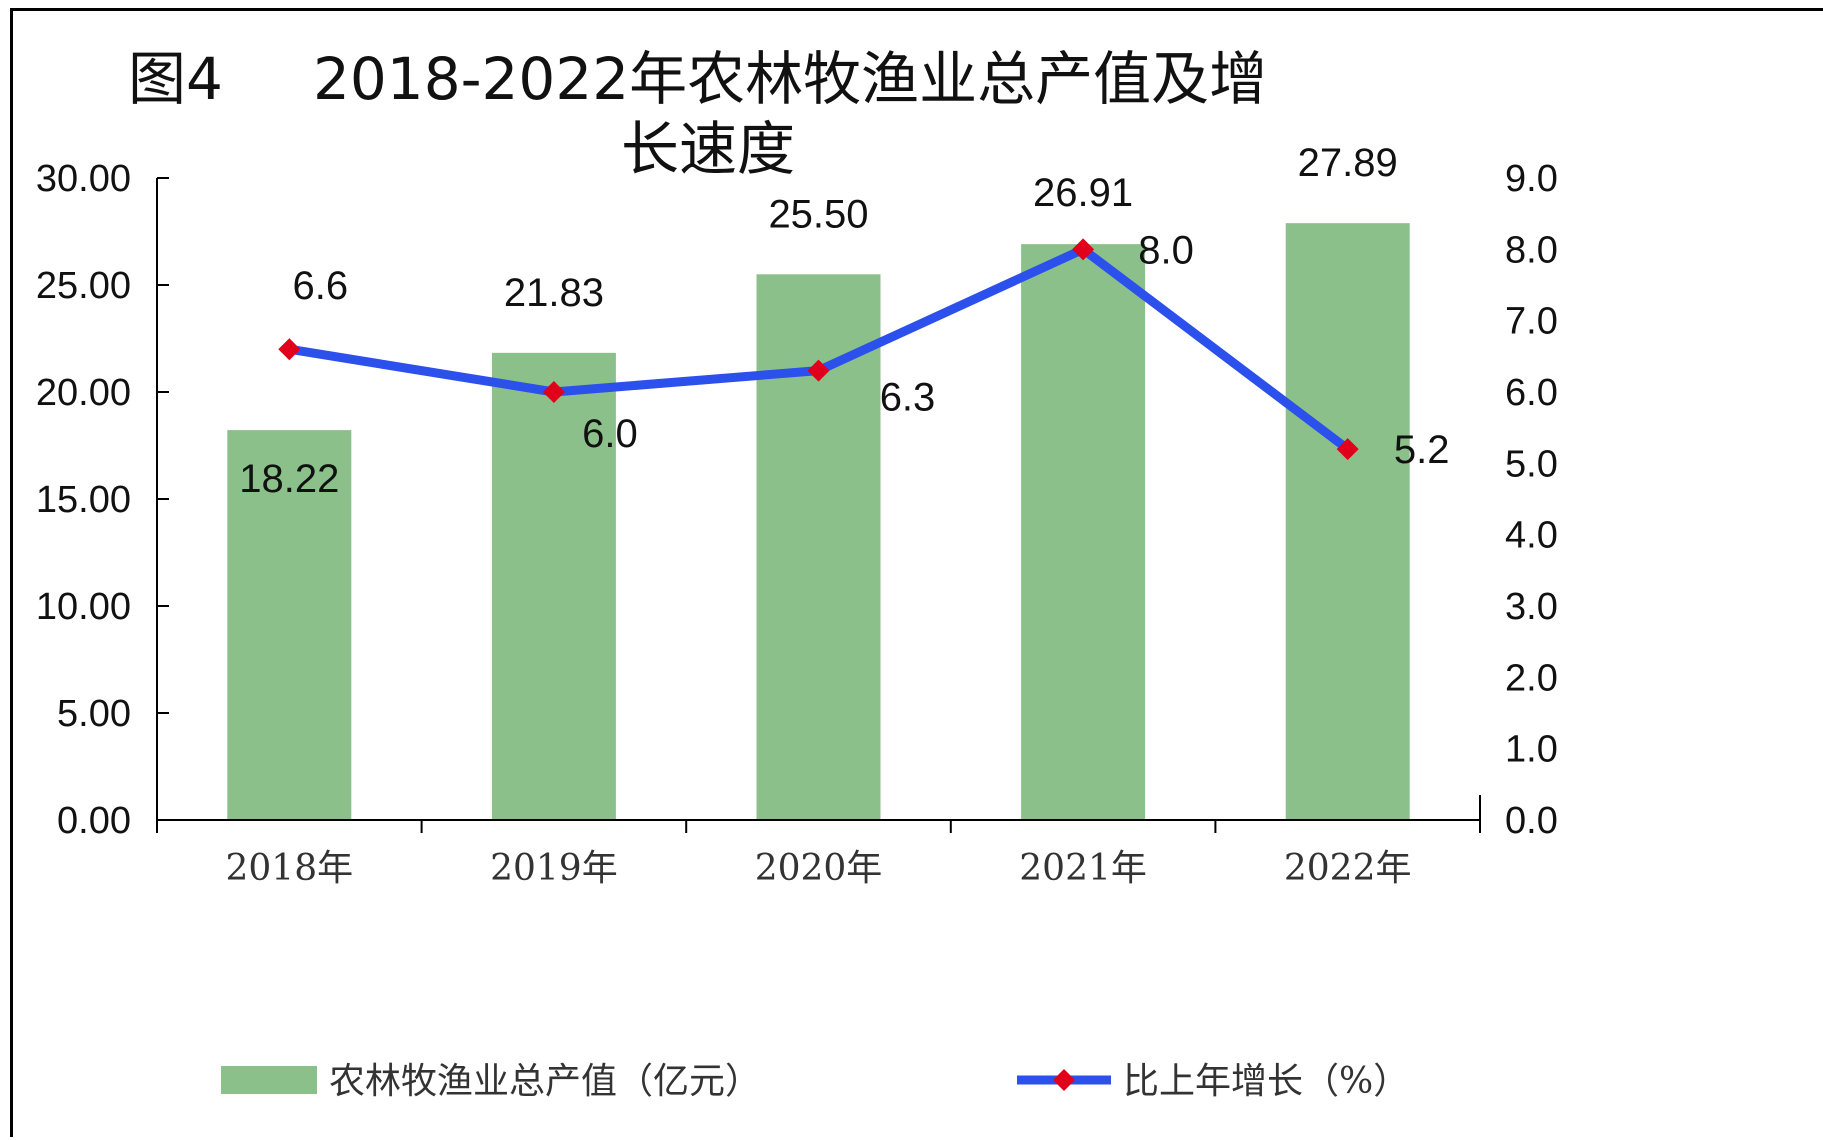 Image resolution: width=1823 pixels, height=1140 pixels. I want to click on y-right-tick-label: 1.0, so click(1531, 750).